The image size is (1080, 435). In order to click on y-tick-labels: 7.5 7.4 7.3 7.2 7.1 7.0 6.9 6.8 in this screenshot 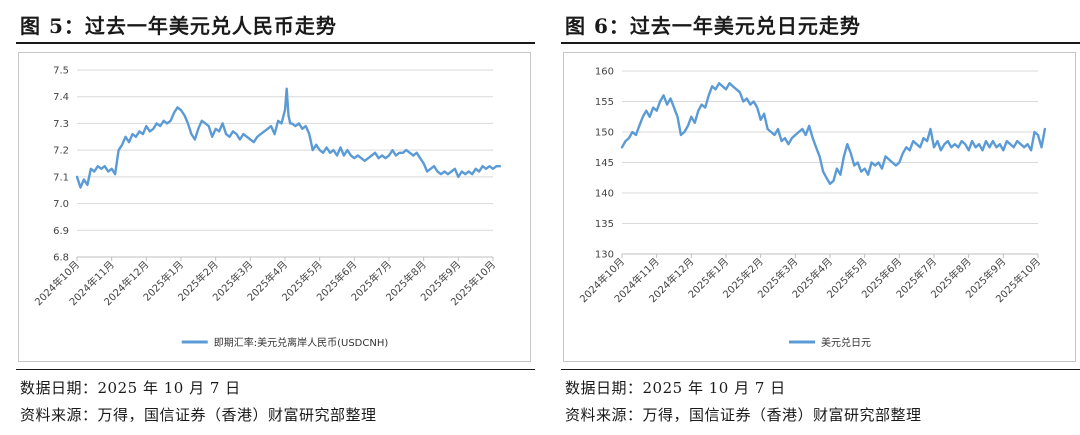, I will do `click(61, 165)`.